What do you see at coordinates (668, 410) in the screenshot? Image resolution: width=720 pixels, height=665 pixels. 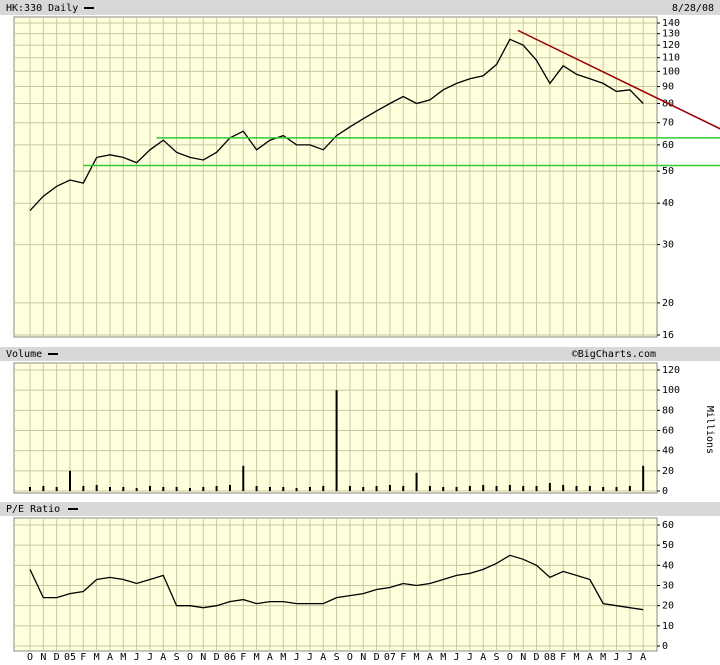 I see `y-tick-label: 80` at bounding box center [668, 410].